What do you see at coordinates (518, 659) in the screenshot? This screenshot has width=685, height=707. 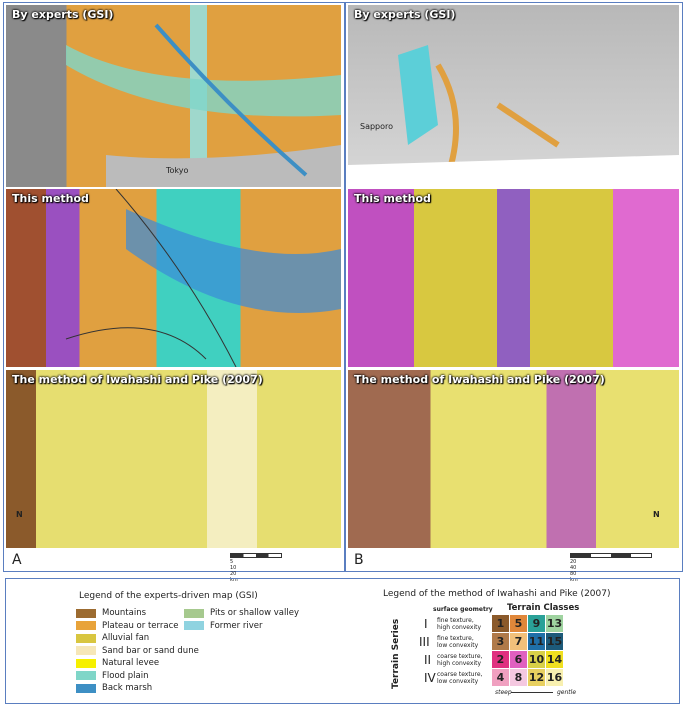 I see `terrain-class: 6` at bounding box center [518, 659].